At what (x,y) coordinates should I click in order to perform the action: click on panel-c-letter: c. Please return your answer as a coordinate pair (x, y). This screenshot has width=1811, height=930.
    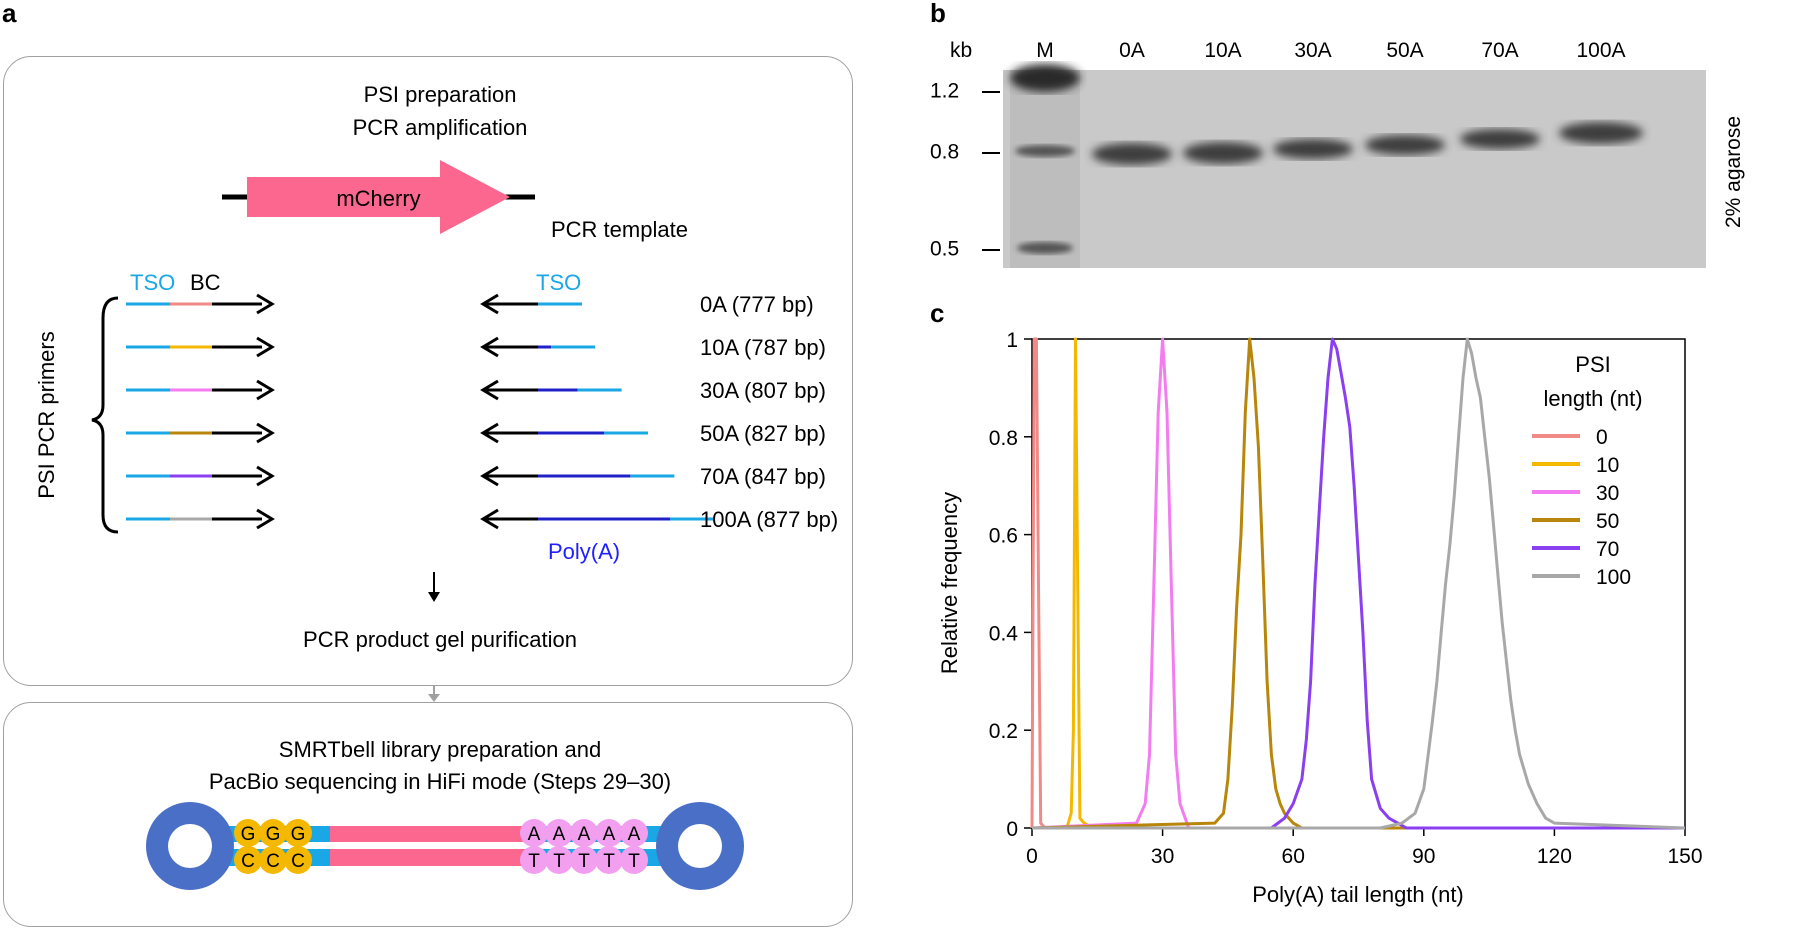
    Looking at the image, I should click on (937, 313).